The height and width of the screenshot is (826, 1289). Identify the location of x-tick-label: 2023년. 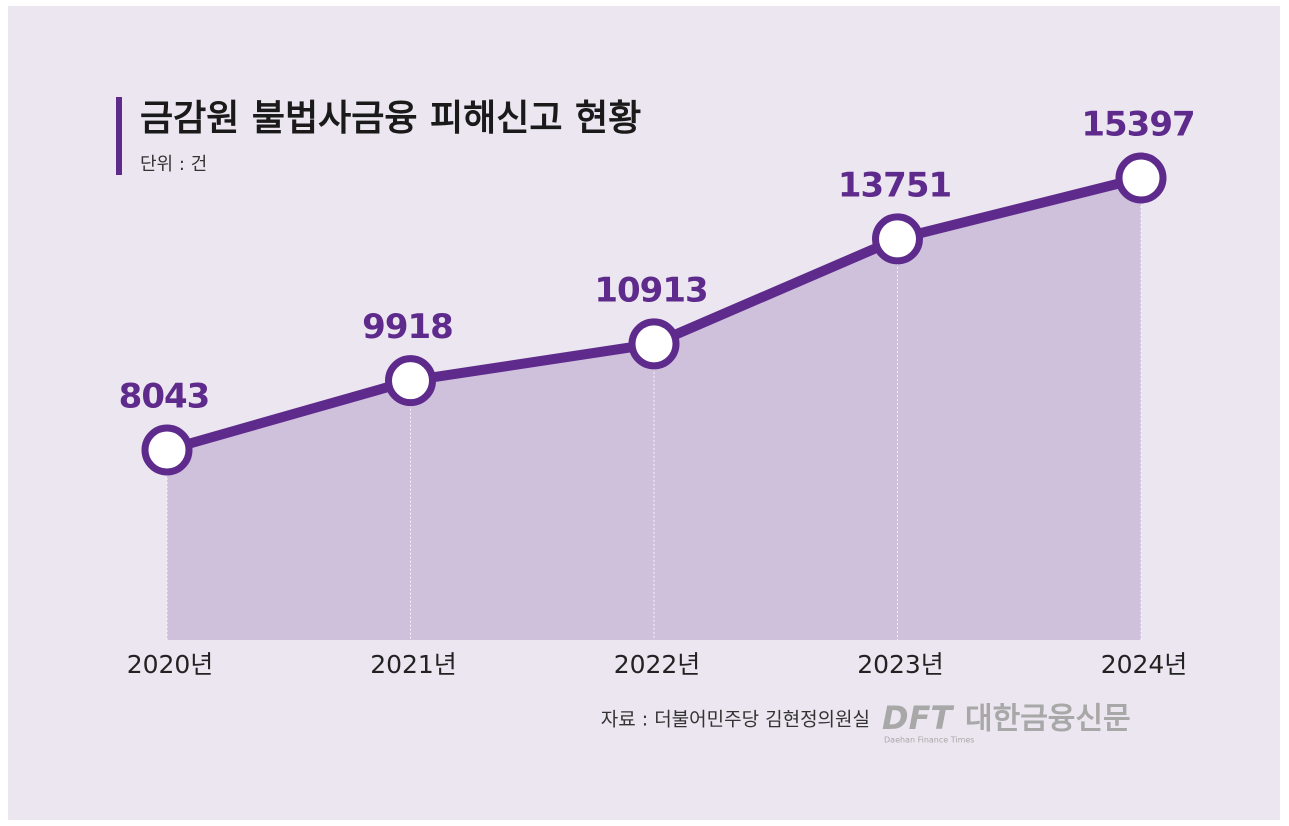
(900, 664).